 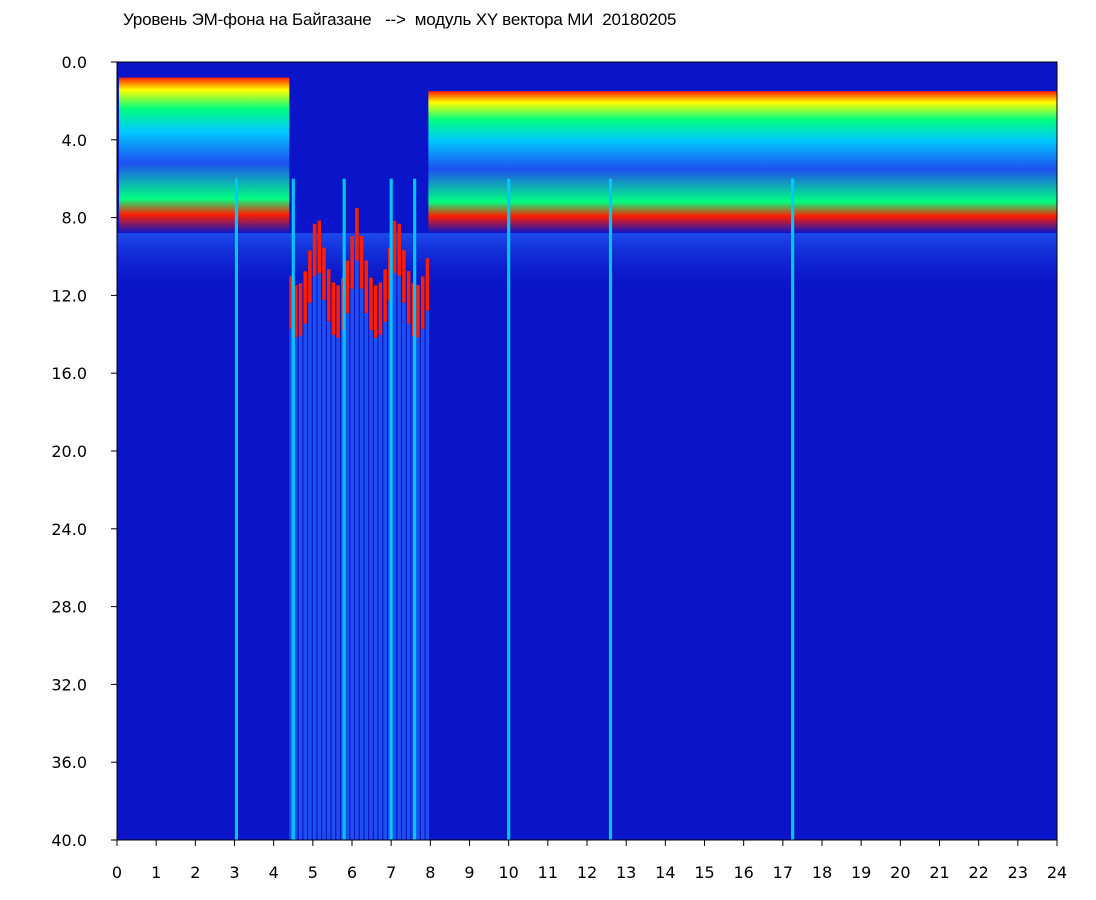 I want to click on y-tick-label: 4.0, so click(x=74, y=140).